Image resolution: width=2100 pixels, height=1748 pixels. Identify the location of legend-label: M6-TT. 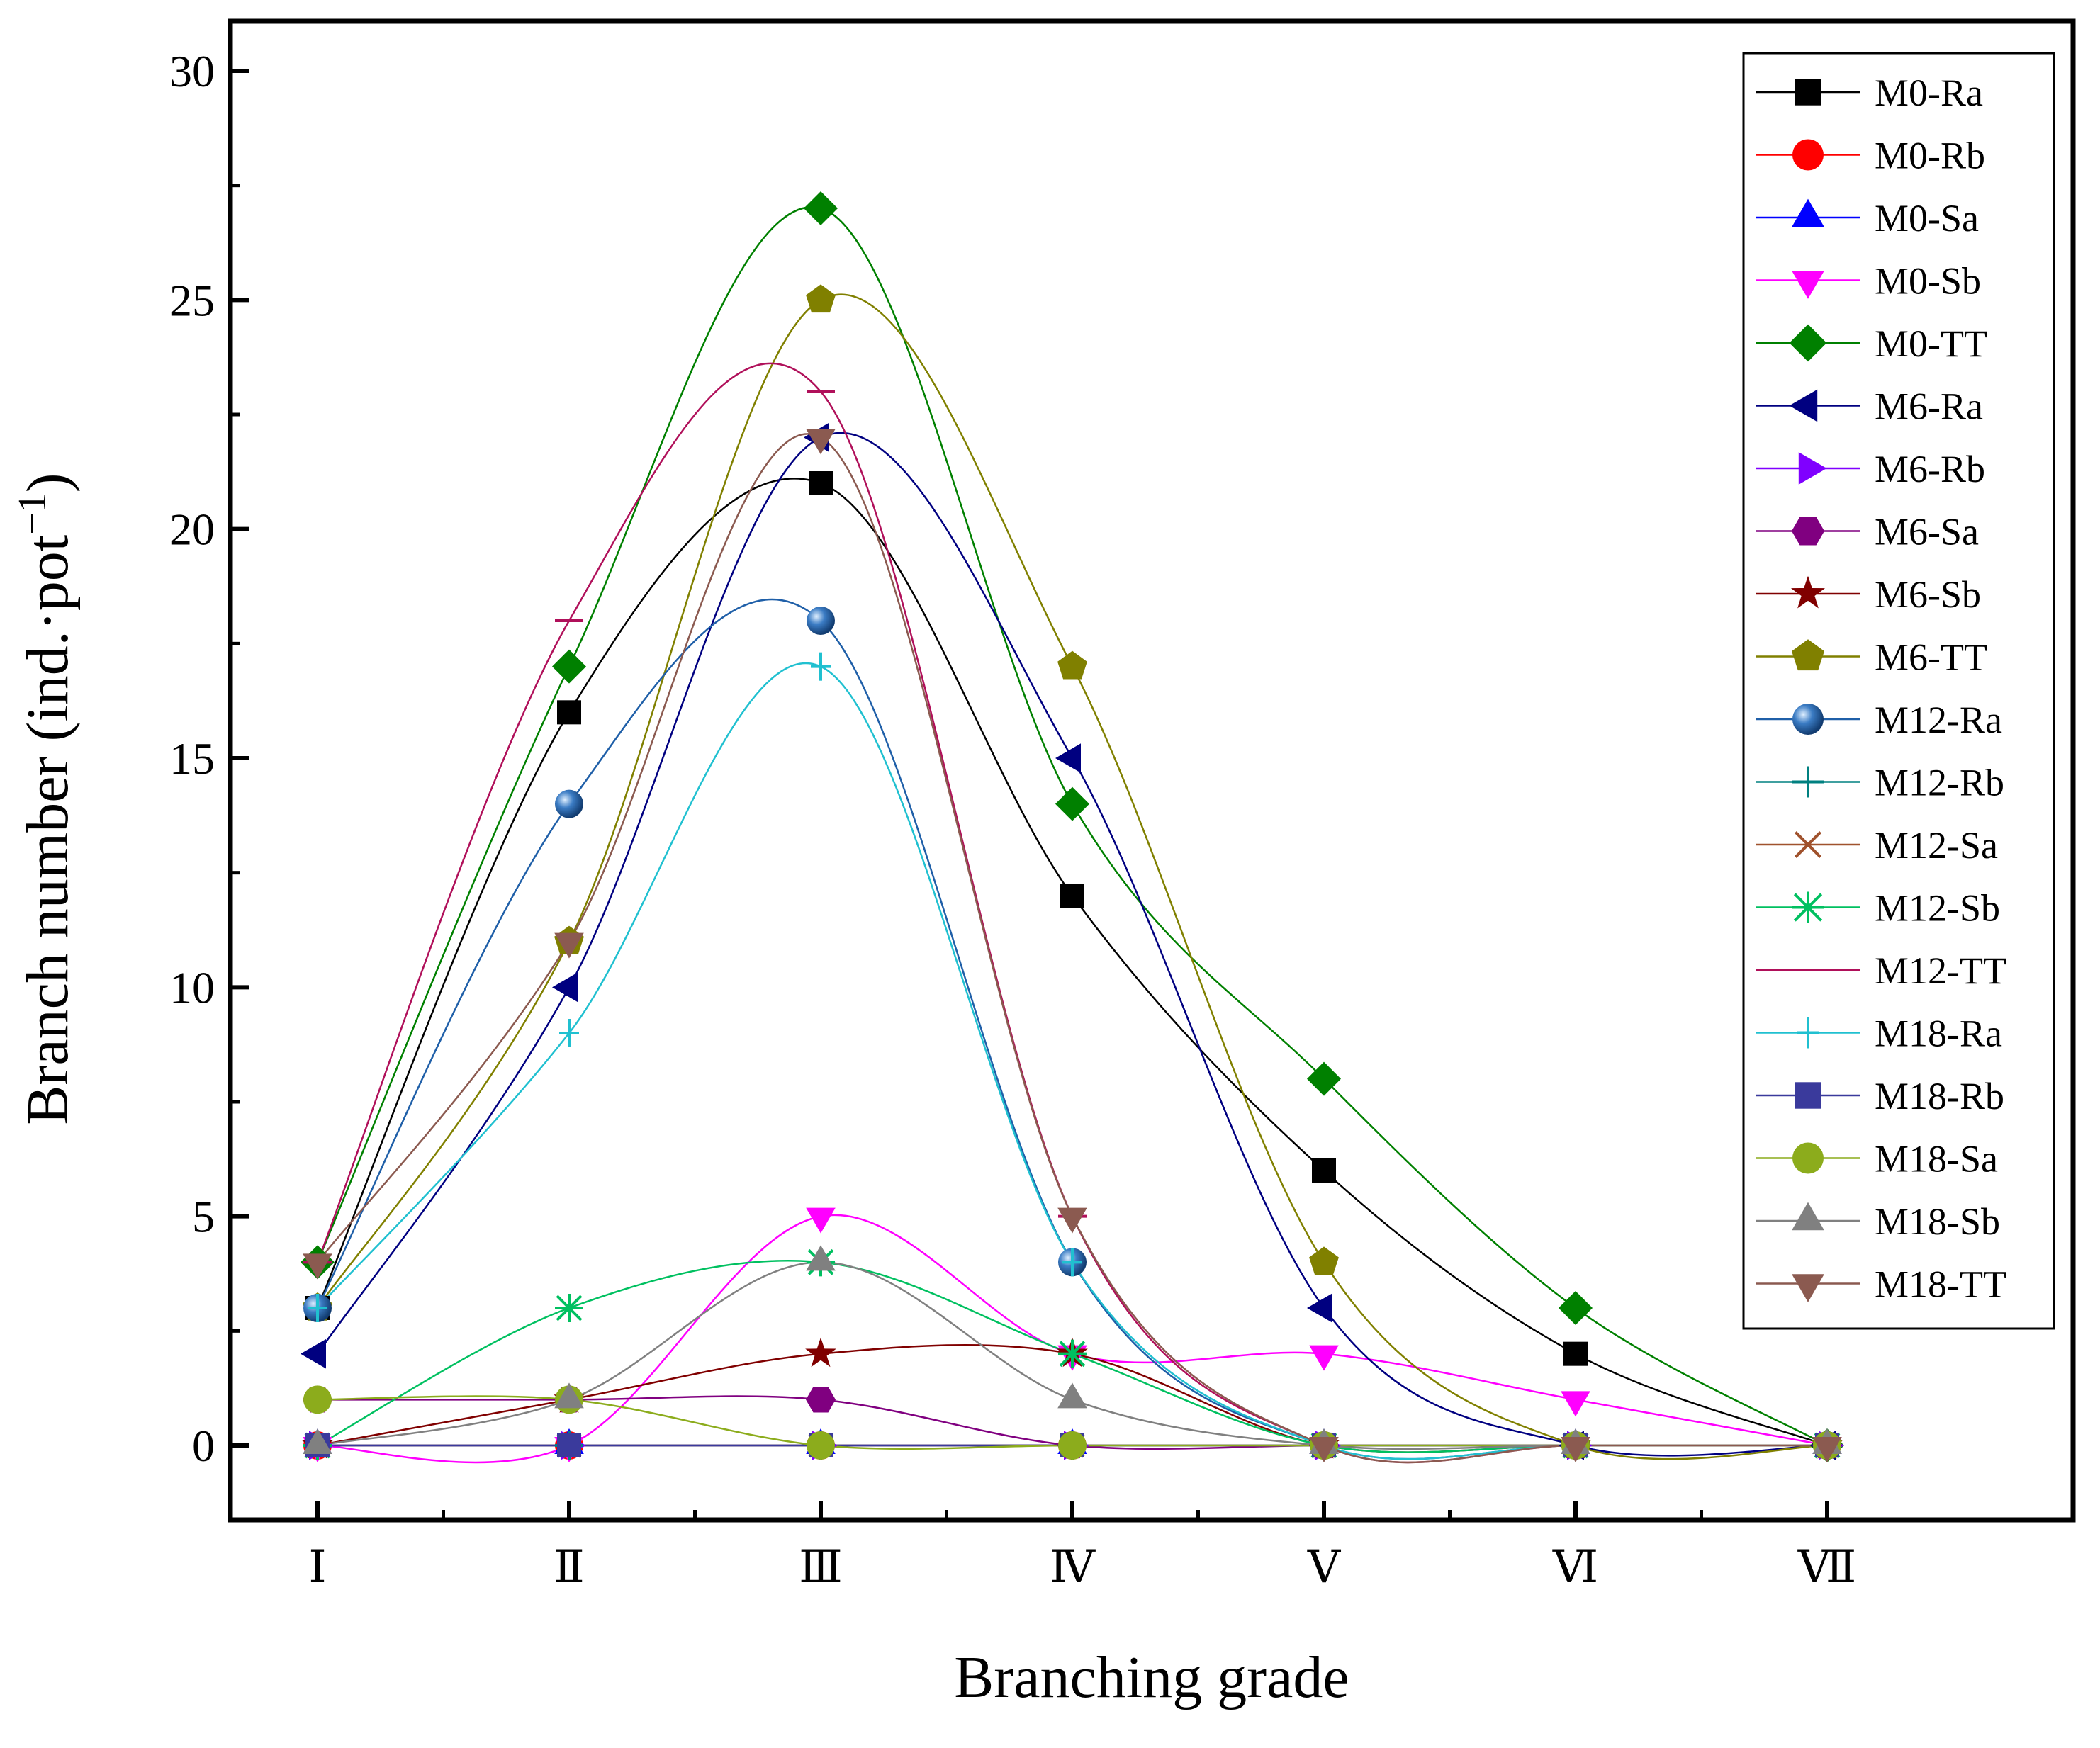
(1931, 657).